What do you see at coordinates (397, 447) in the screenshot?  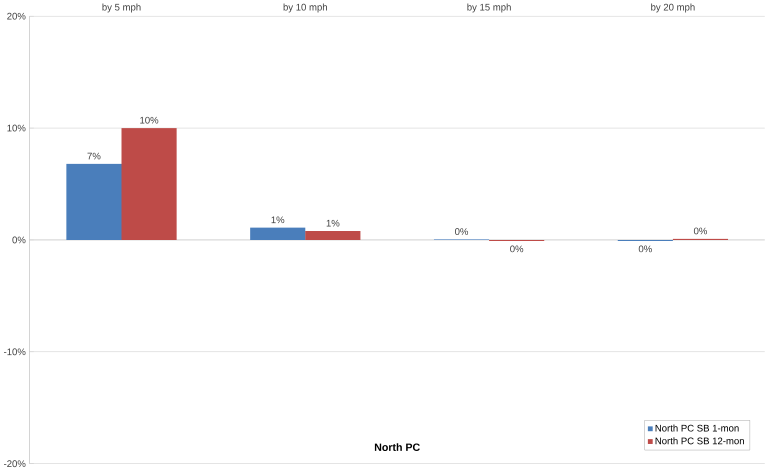 I see `text: North PC` at bounding box center [397, 447].